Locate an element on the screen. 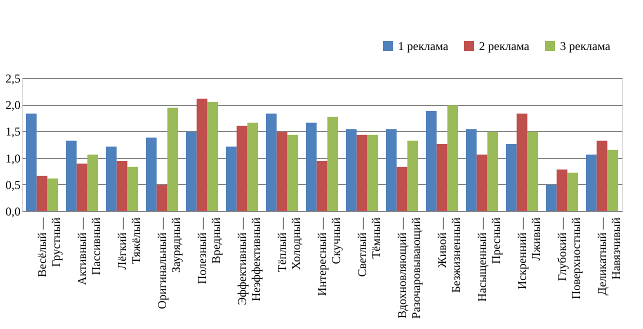  y-tick-label: 0,0 is located at coordinates (13, 211).